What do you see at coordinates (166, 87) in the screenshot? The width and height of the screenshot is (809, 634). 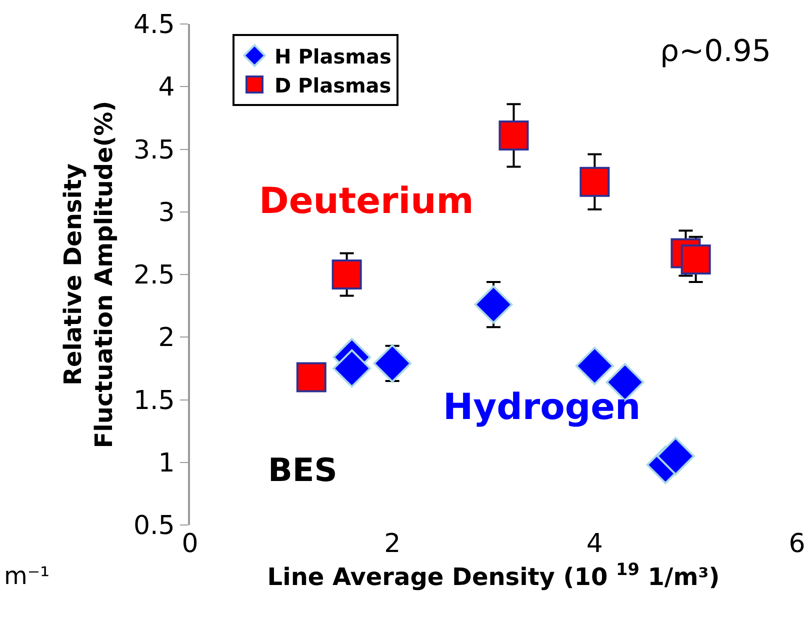 I see `y-tick-label: 4` at bounding box center [166, 87].